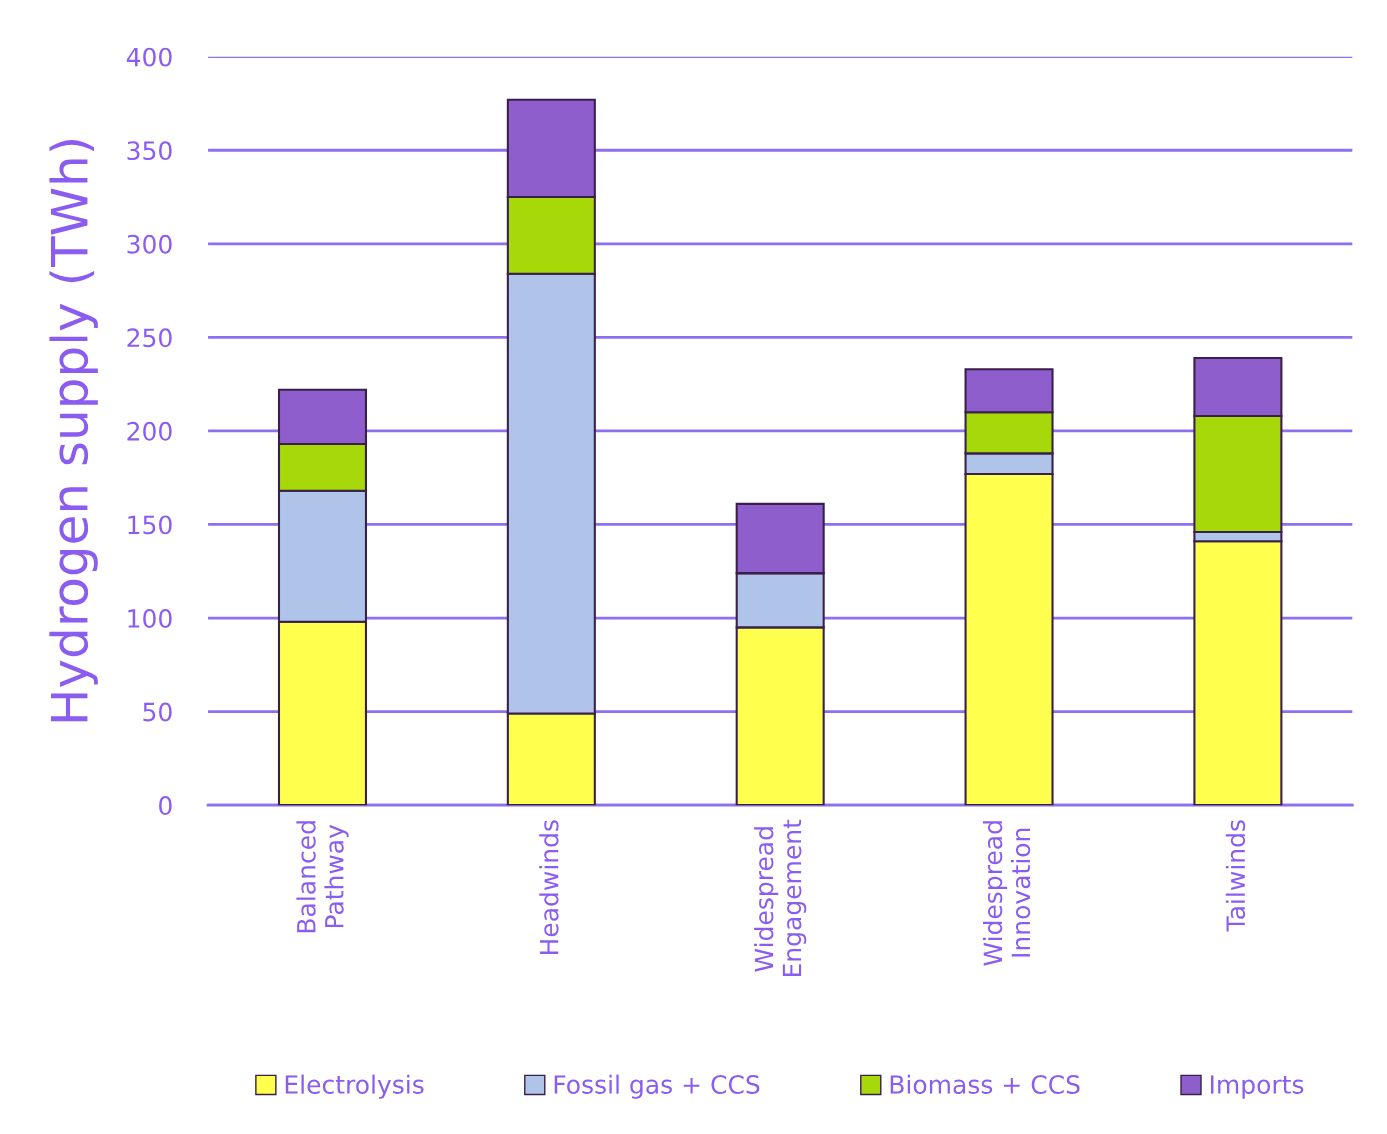  Describe the element at coordinates (549, 887) in the screenshot. I see `x-tick-label: Headwinds` at that location.